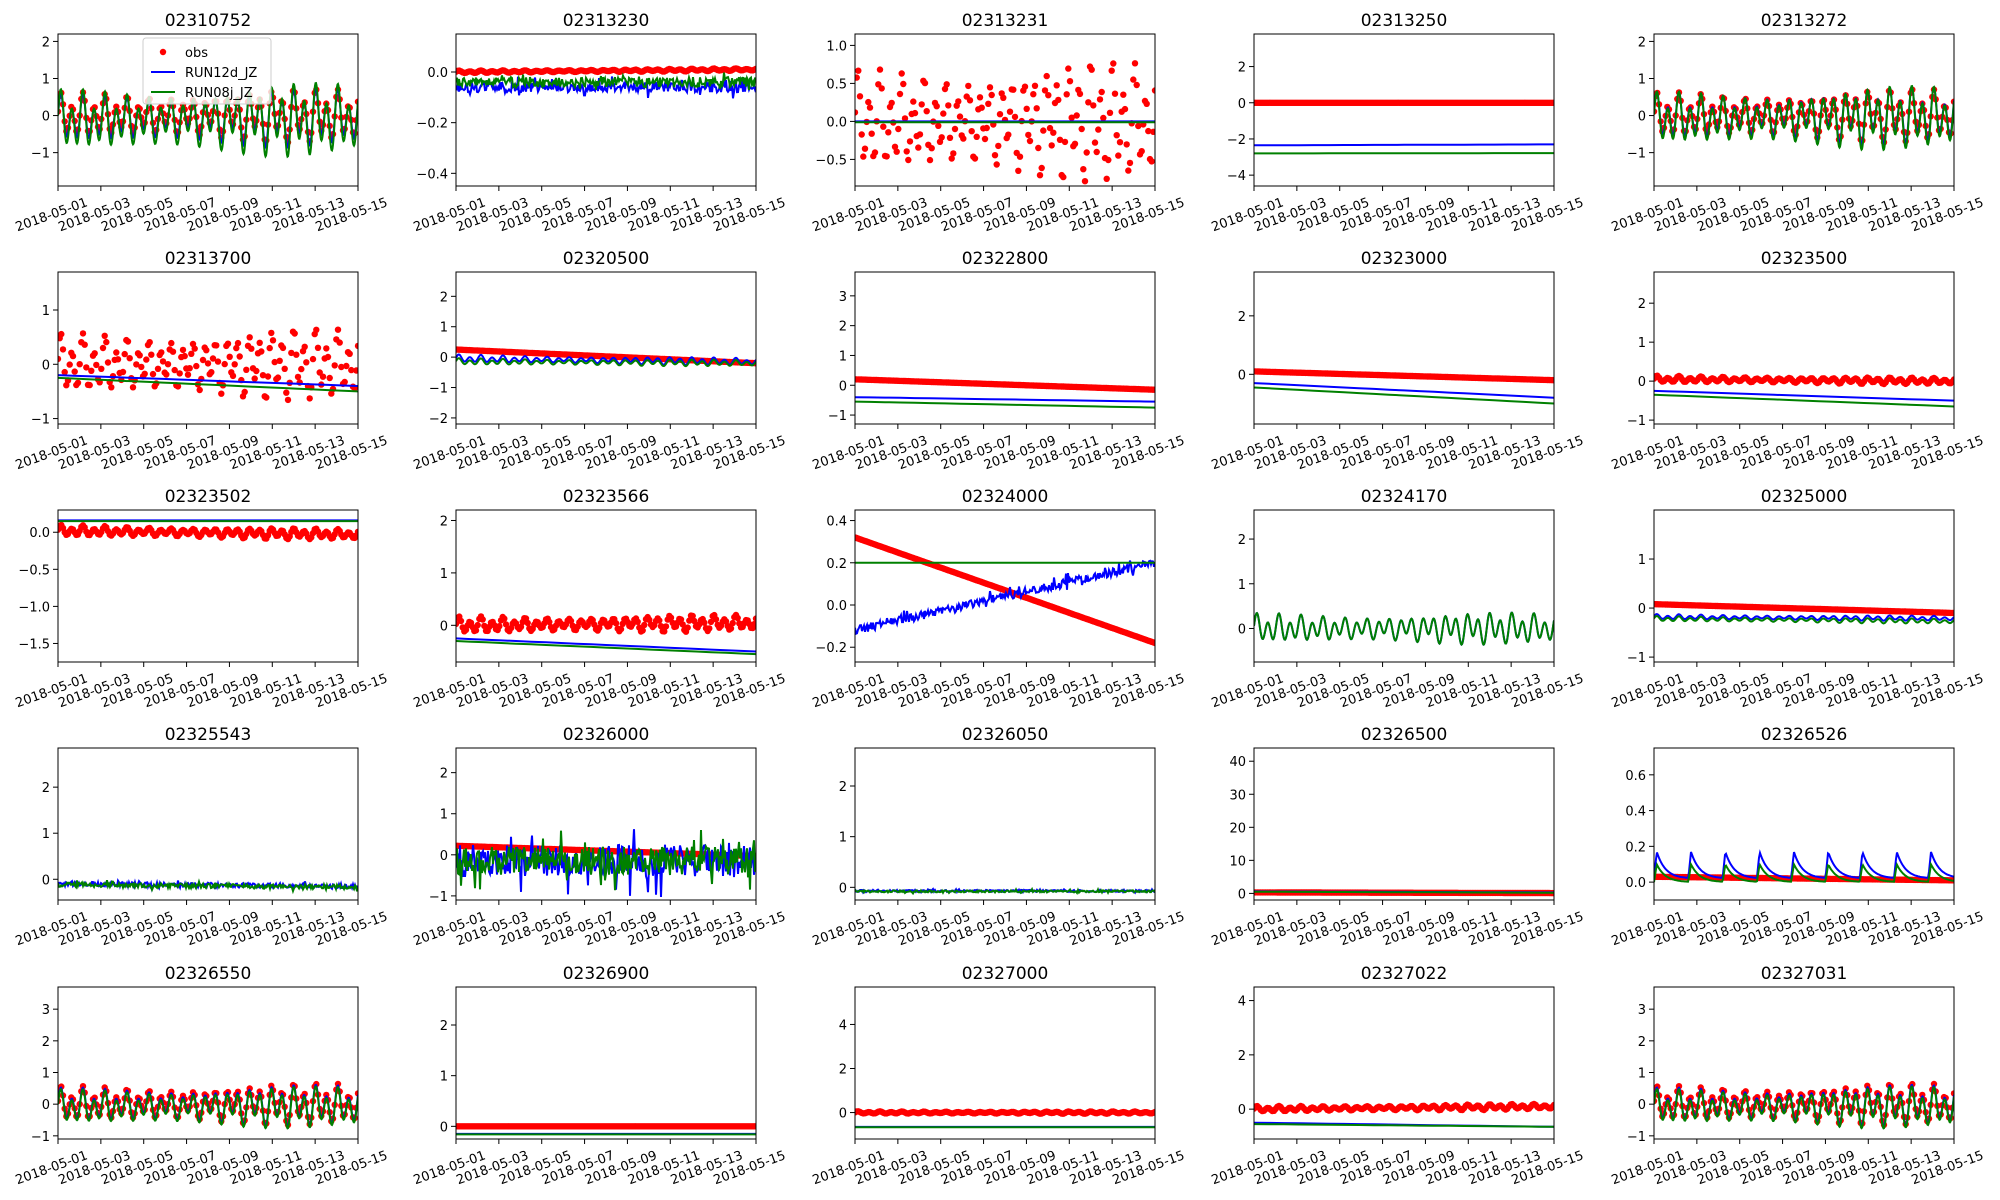  I want to click on y-tick-label: 1.0, so click(836, 46).